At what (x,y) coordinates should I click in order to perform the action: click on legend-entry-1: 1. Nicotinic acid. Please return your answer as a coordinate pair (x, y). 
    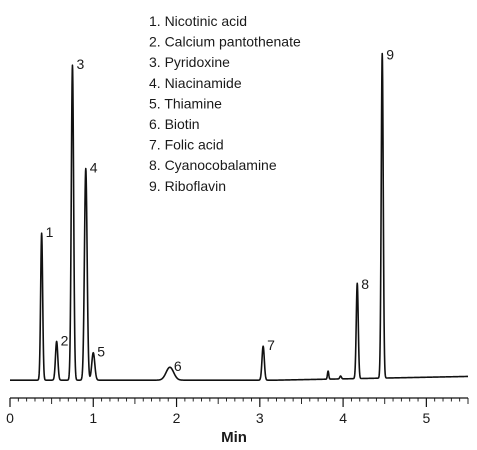
    Looking at the image, I should click on (198, 21).